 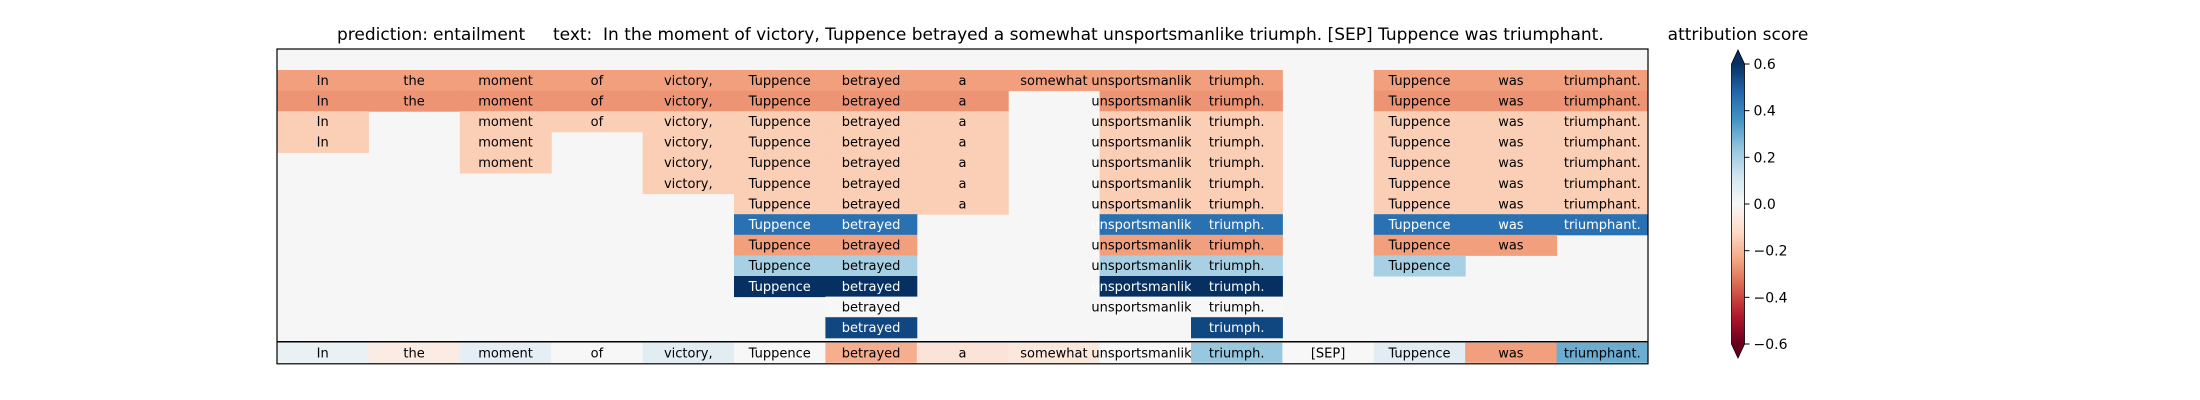 I want to click on colorbar-tick-label: 0.2, so click(x=1765, y=158).